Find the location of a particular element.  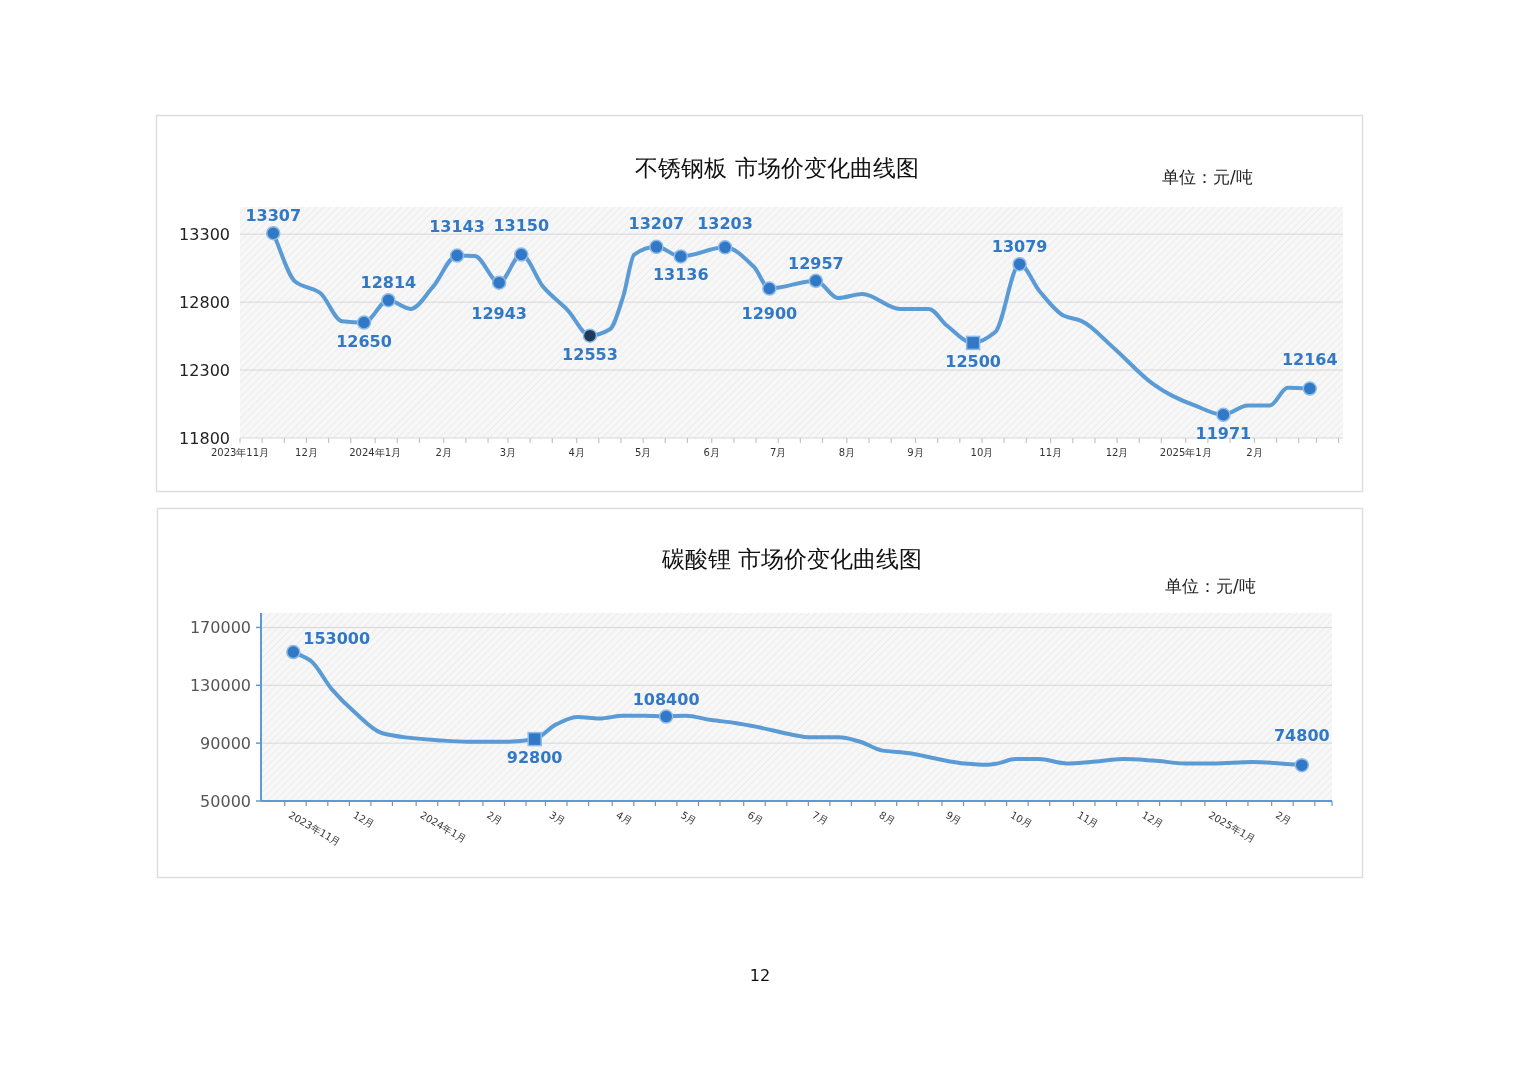

y-tick-label: 11800 is located at coordinates (204, 438).